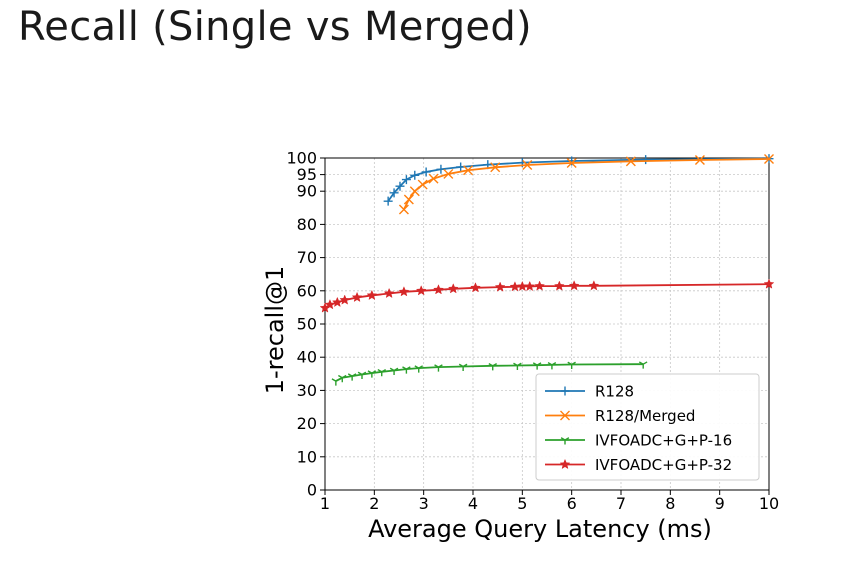 Image resolution: width=848 pixels, height=573 pixels. Describe the element at coordinates (720, 503) in the screenshot. I see `x-tick-label: 9` at that location.